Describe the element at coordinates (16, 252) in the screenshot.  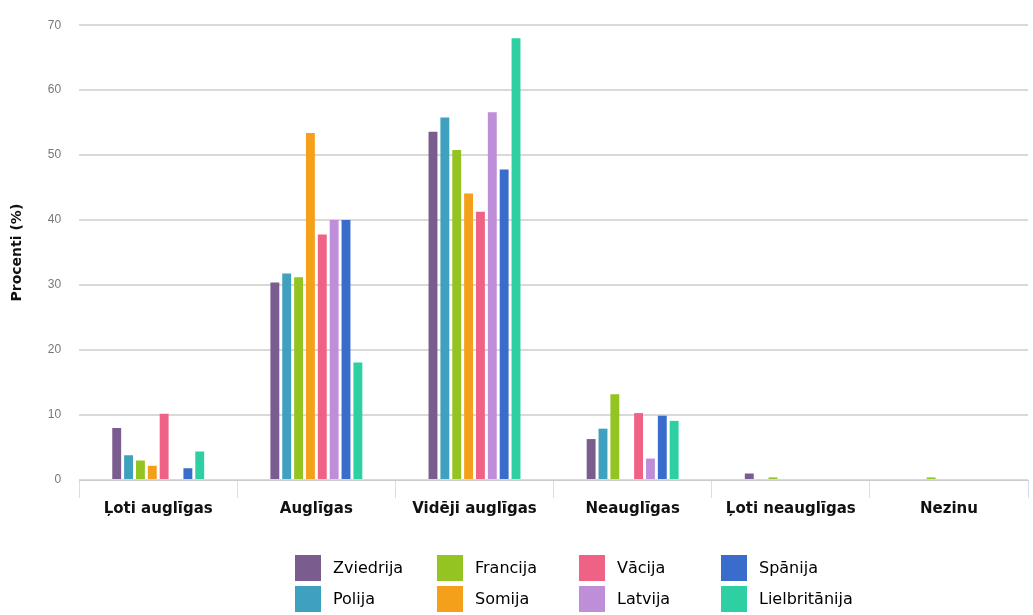
I see `y-axis-title: Procenti (%)` at that location.